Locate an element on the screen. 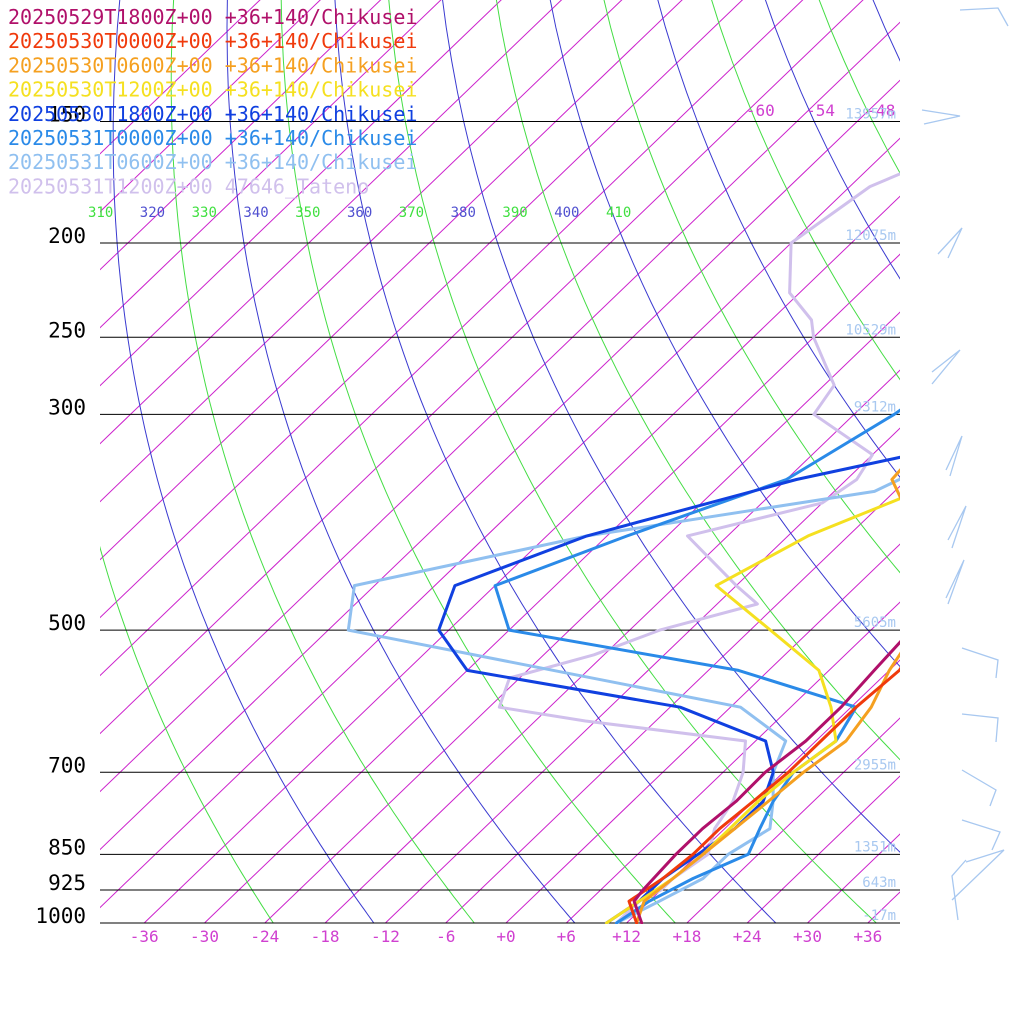 The height and width of the screenshot is (1024, 1024). height-label: 9312m is located at coordinates (875, 407).